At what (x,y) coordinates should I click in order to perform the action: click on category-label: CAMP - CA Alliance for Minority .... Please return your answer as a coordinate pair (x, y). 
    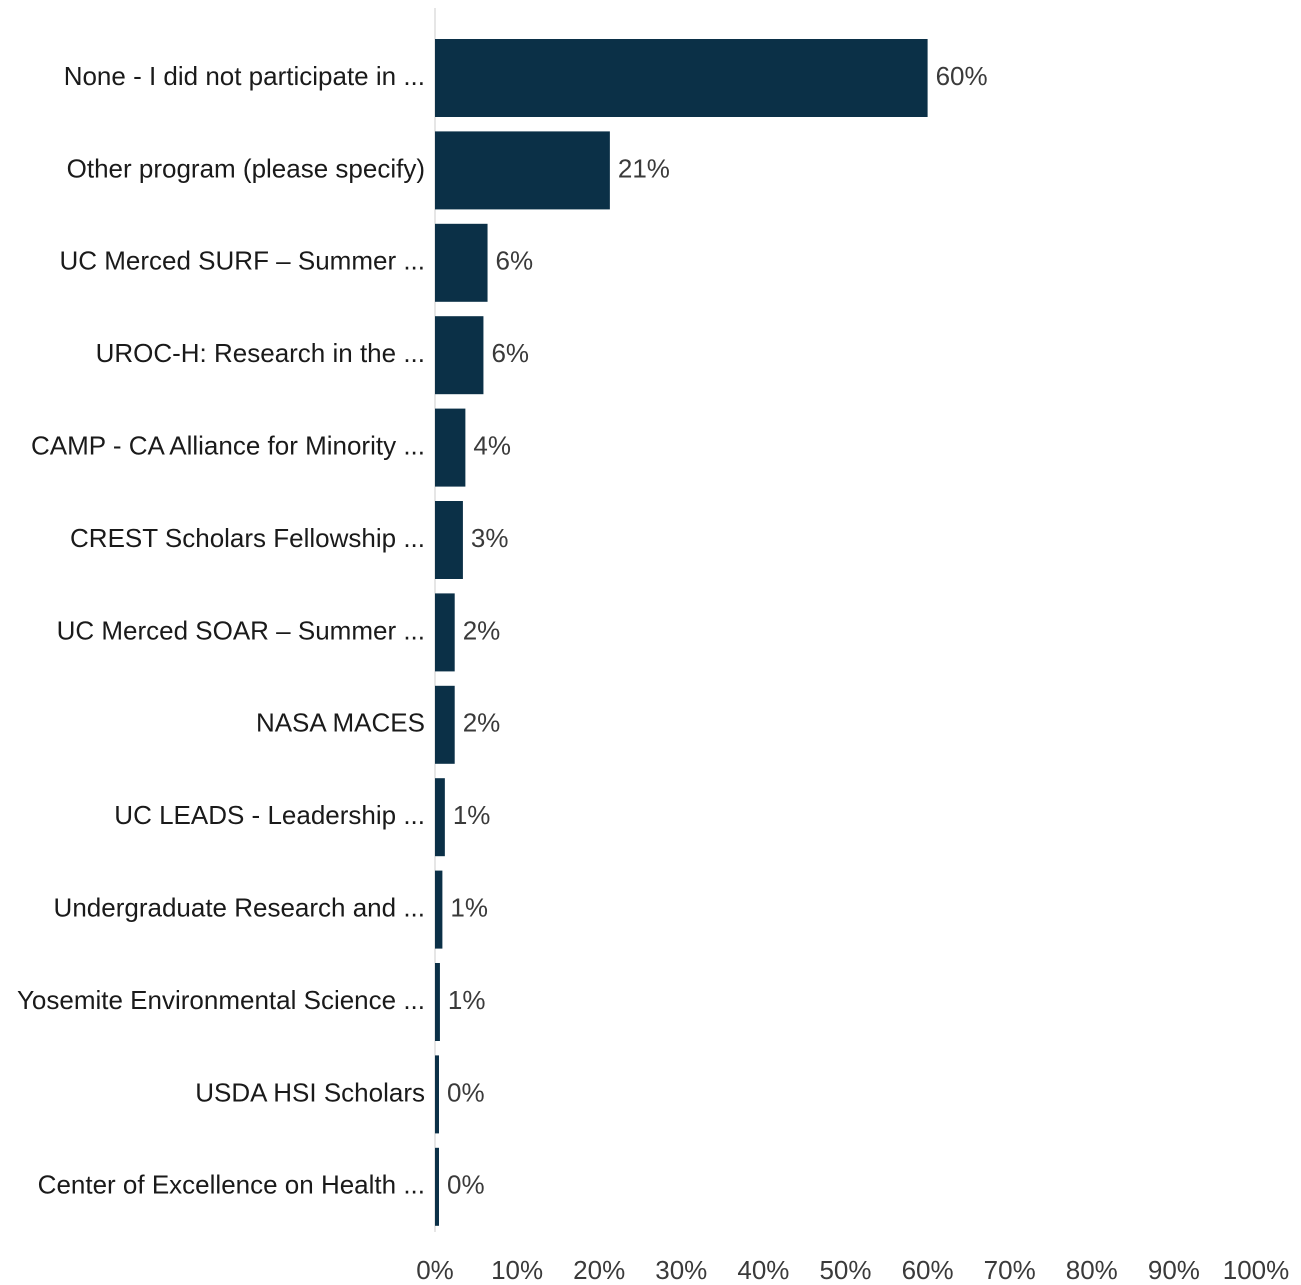
    Looking at the image, I should click on (228, 445).